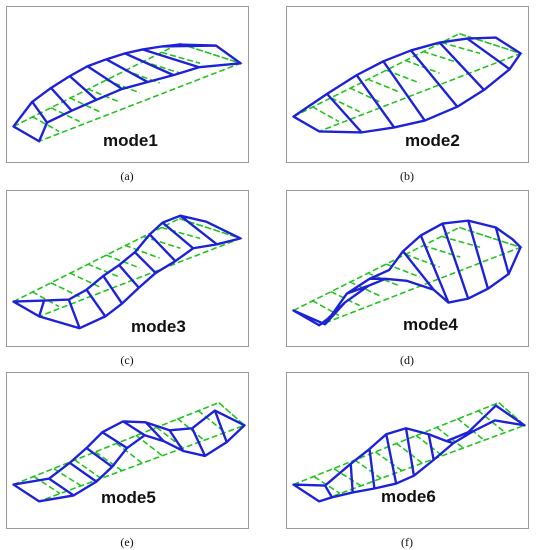  I want to click on mode-panel-b: mode2, so click(407, 84).